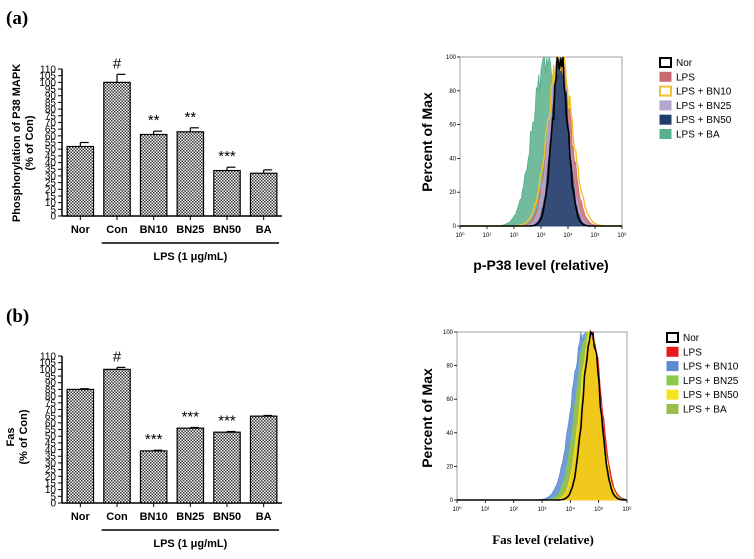 Image resolution: width=754 pixels, height=559 pixels. Describe the element at coordinates (51, 176) in the screenshot. I see `y-tick-label: 30` at that location.